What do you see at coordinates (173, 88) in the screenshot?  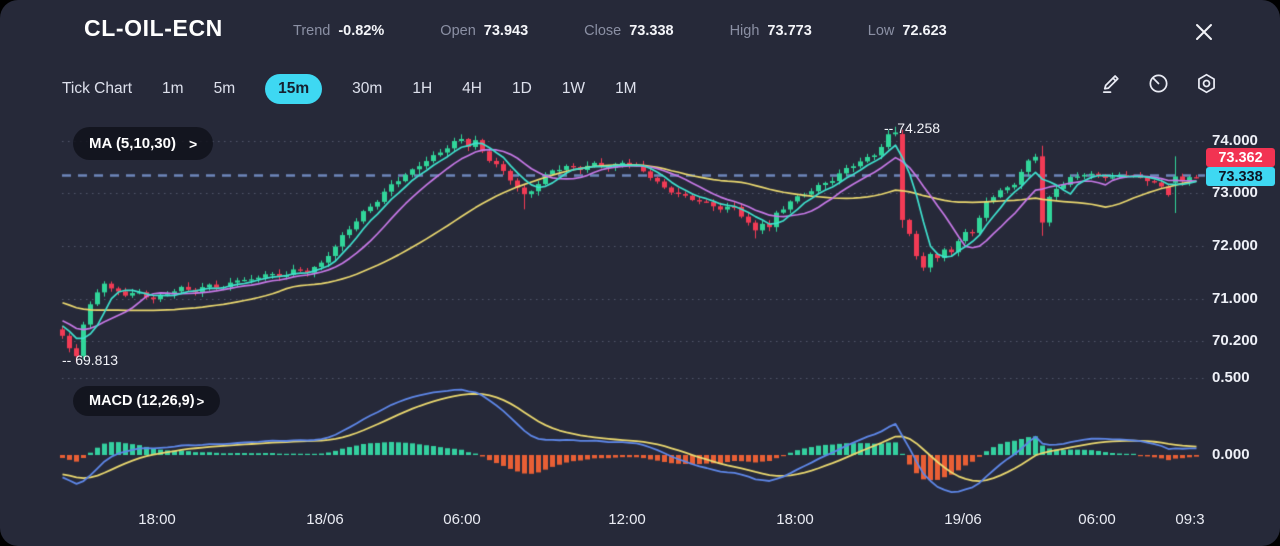 I see `timeframe-1m: 1m` at bounding box center [173, 88].